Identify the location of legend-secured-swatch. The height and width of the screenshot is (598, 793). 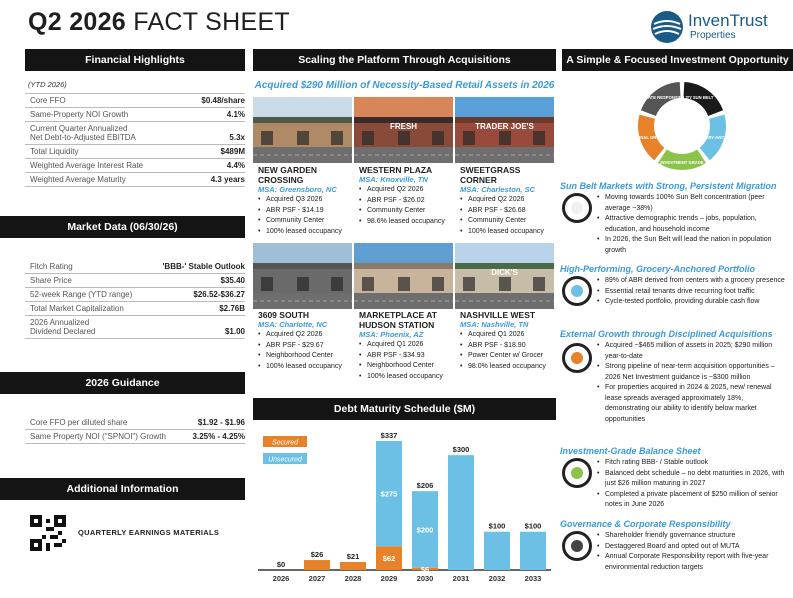
(285, 441).